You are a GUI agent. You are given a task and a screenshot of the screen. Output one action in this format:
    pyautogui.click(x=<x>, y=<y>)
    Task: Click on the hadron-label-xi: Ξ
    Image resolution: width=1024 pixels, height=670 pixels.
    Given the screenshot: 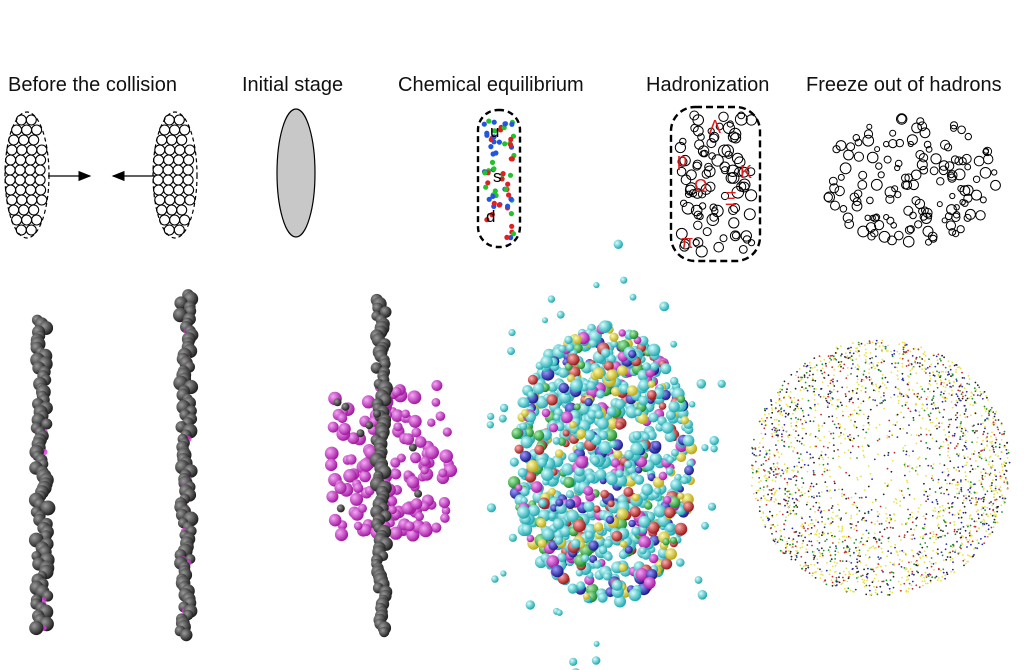 What is the action you would take?
    pyautogui.click(x=731, y=199)
    